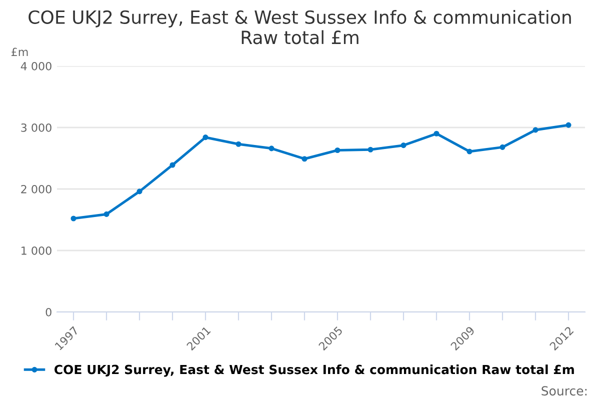 The image size is (600, 400). Describe the element at coordinates (314, 370) in the screenshot. I see `legend-label: COE UKJ2 Surrey, East & West Sussex Info & communication Raw total £m` at that location.